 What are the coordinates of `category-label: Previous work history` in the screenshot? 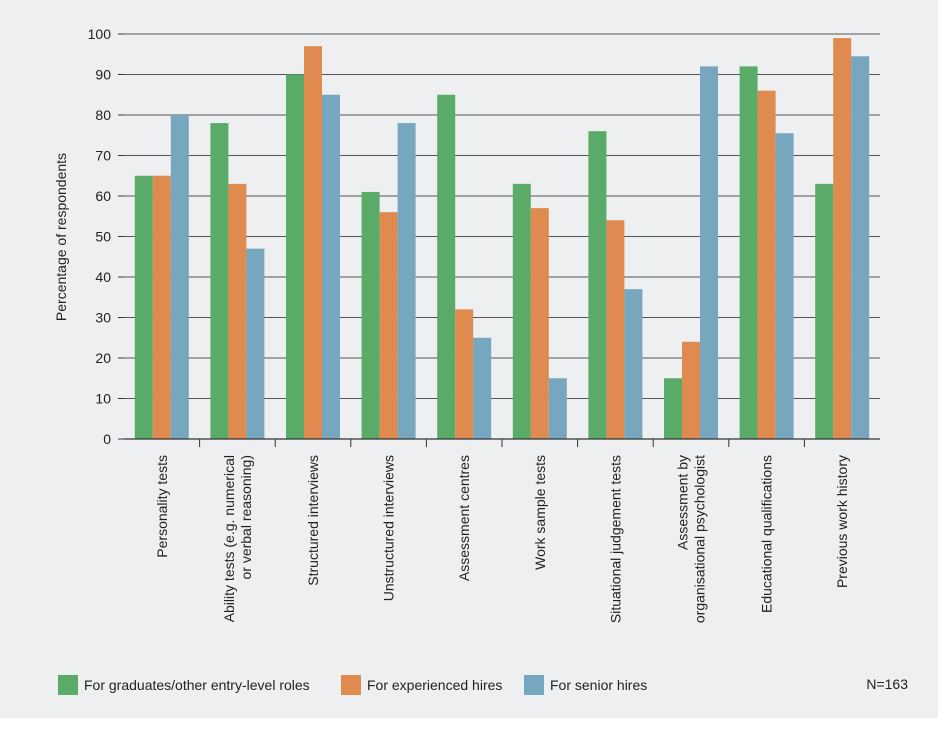 It's located at (842, 521).